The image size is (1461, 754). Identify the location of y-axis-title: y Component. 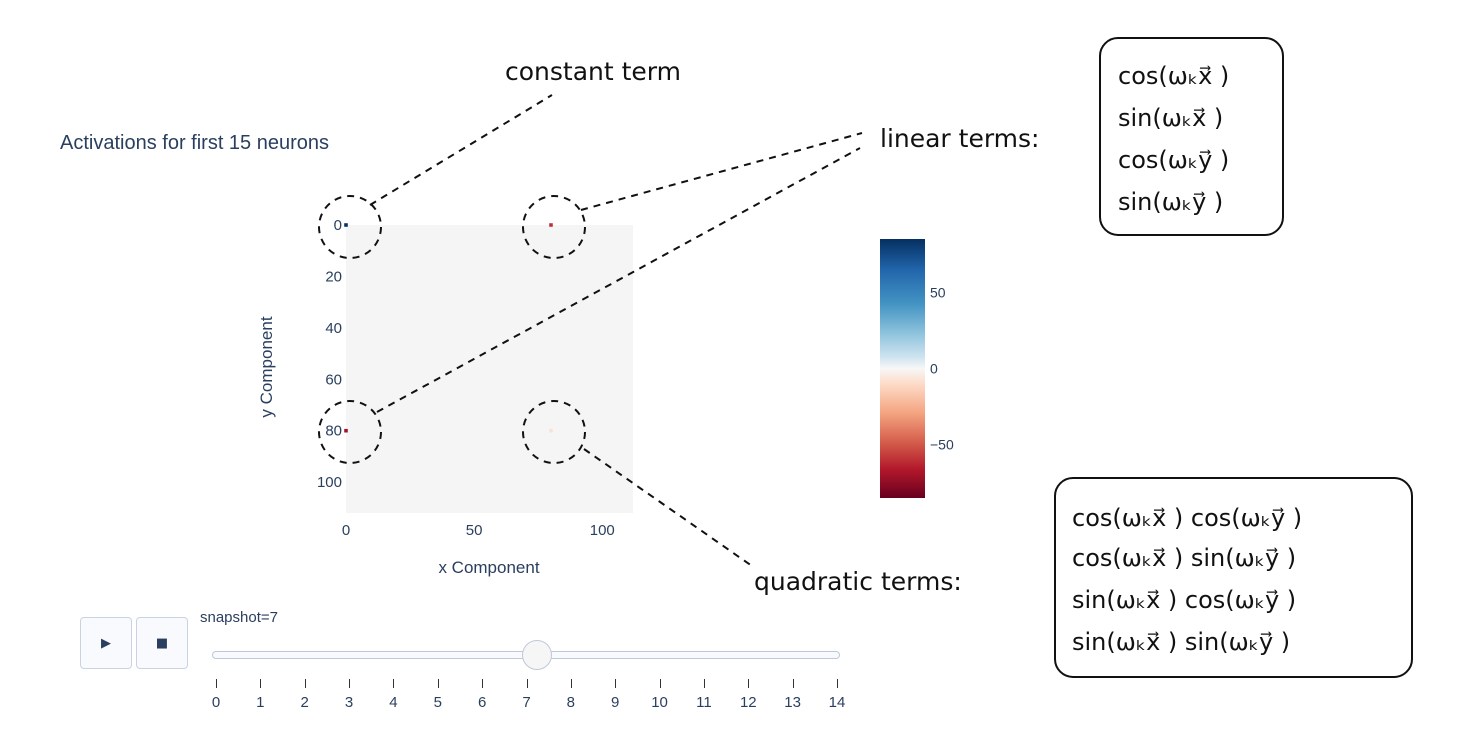
(266, 366).